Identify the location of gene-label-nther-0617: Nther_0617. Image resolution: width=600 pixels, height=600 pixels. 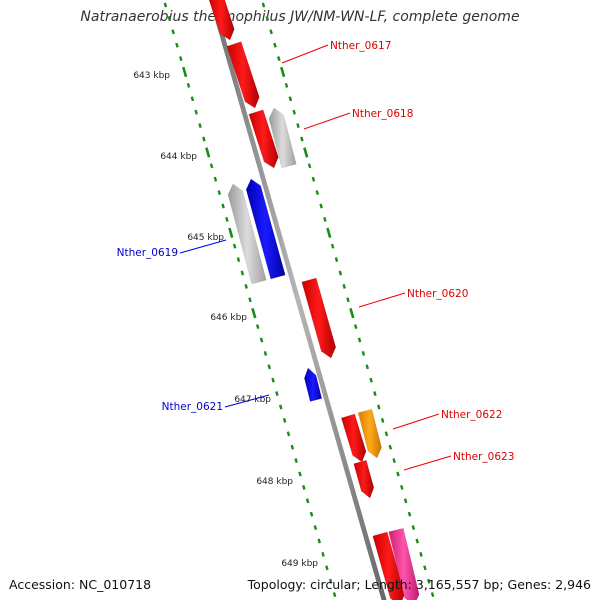
(360, 46).